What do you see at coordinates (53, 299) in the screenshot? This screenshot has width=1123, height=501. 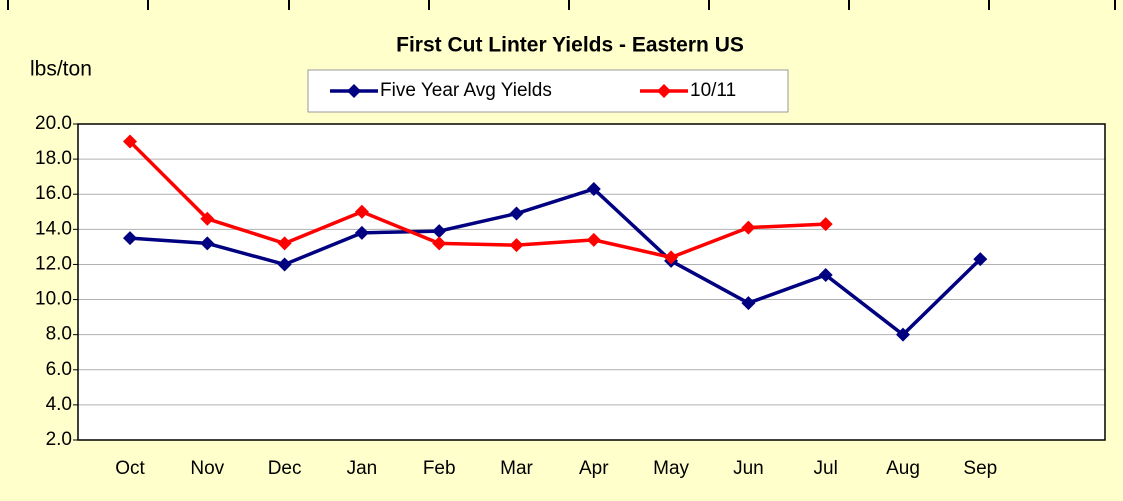 I see `y-tick-label: 10.0` at bounding box center [53, 299].